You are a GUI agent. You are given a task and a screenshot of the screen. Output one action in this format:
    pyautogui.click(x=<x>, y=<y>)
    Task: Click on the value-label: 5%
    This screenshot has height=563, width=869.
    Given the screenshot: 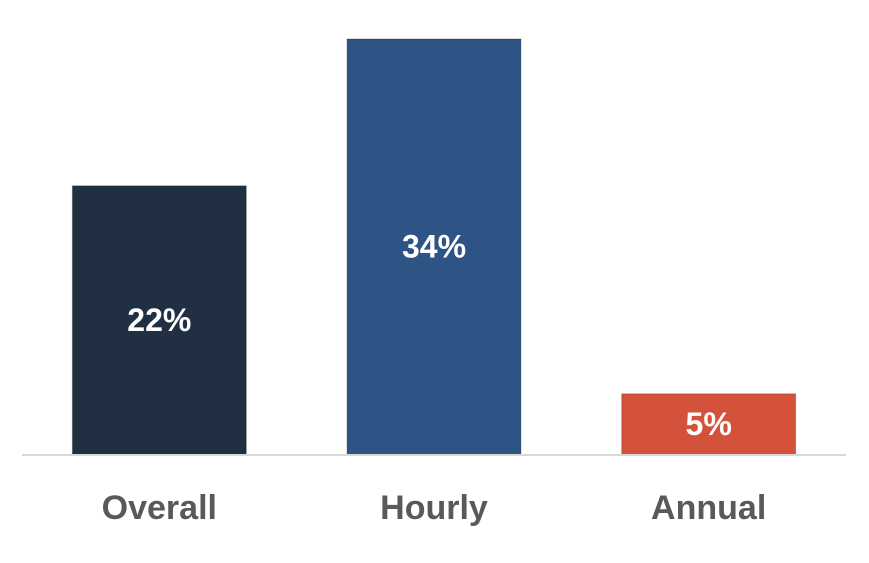 What is the action you would take?
    pyautogui.click(x=709, y=424)
    